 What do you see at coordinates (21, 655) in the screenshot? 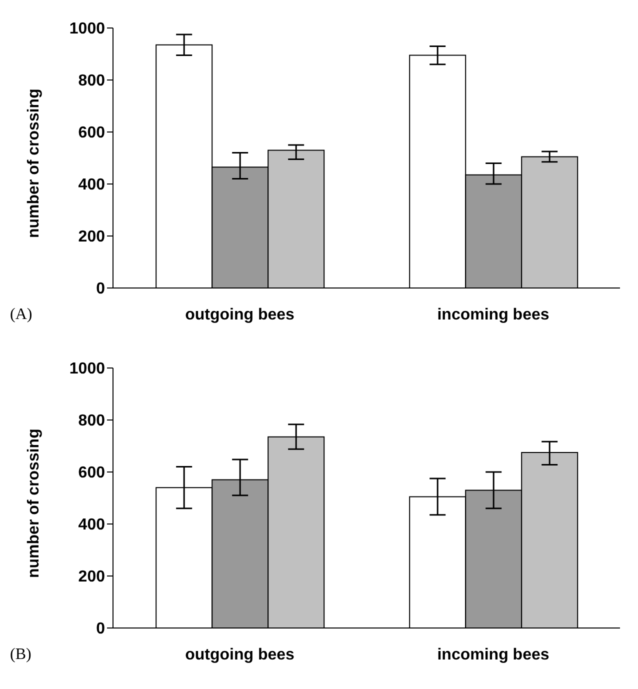
I see `text: (B)` at bounding box center [21, 655].